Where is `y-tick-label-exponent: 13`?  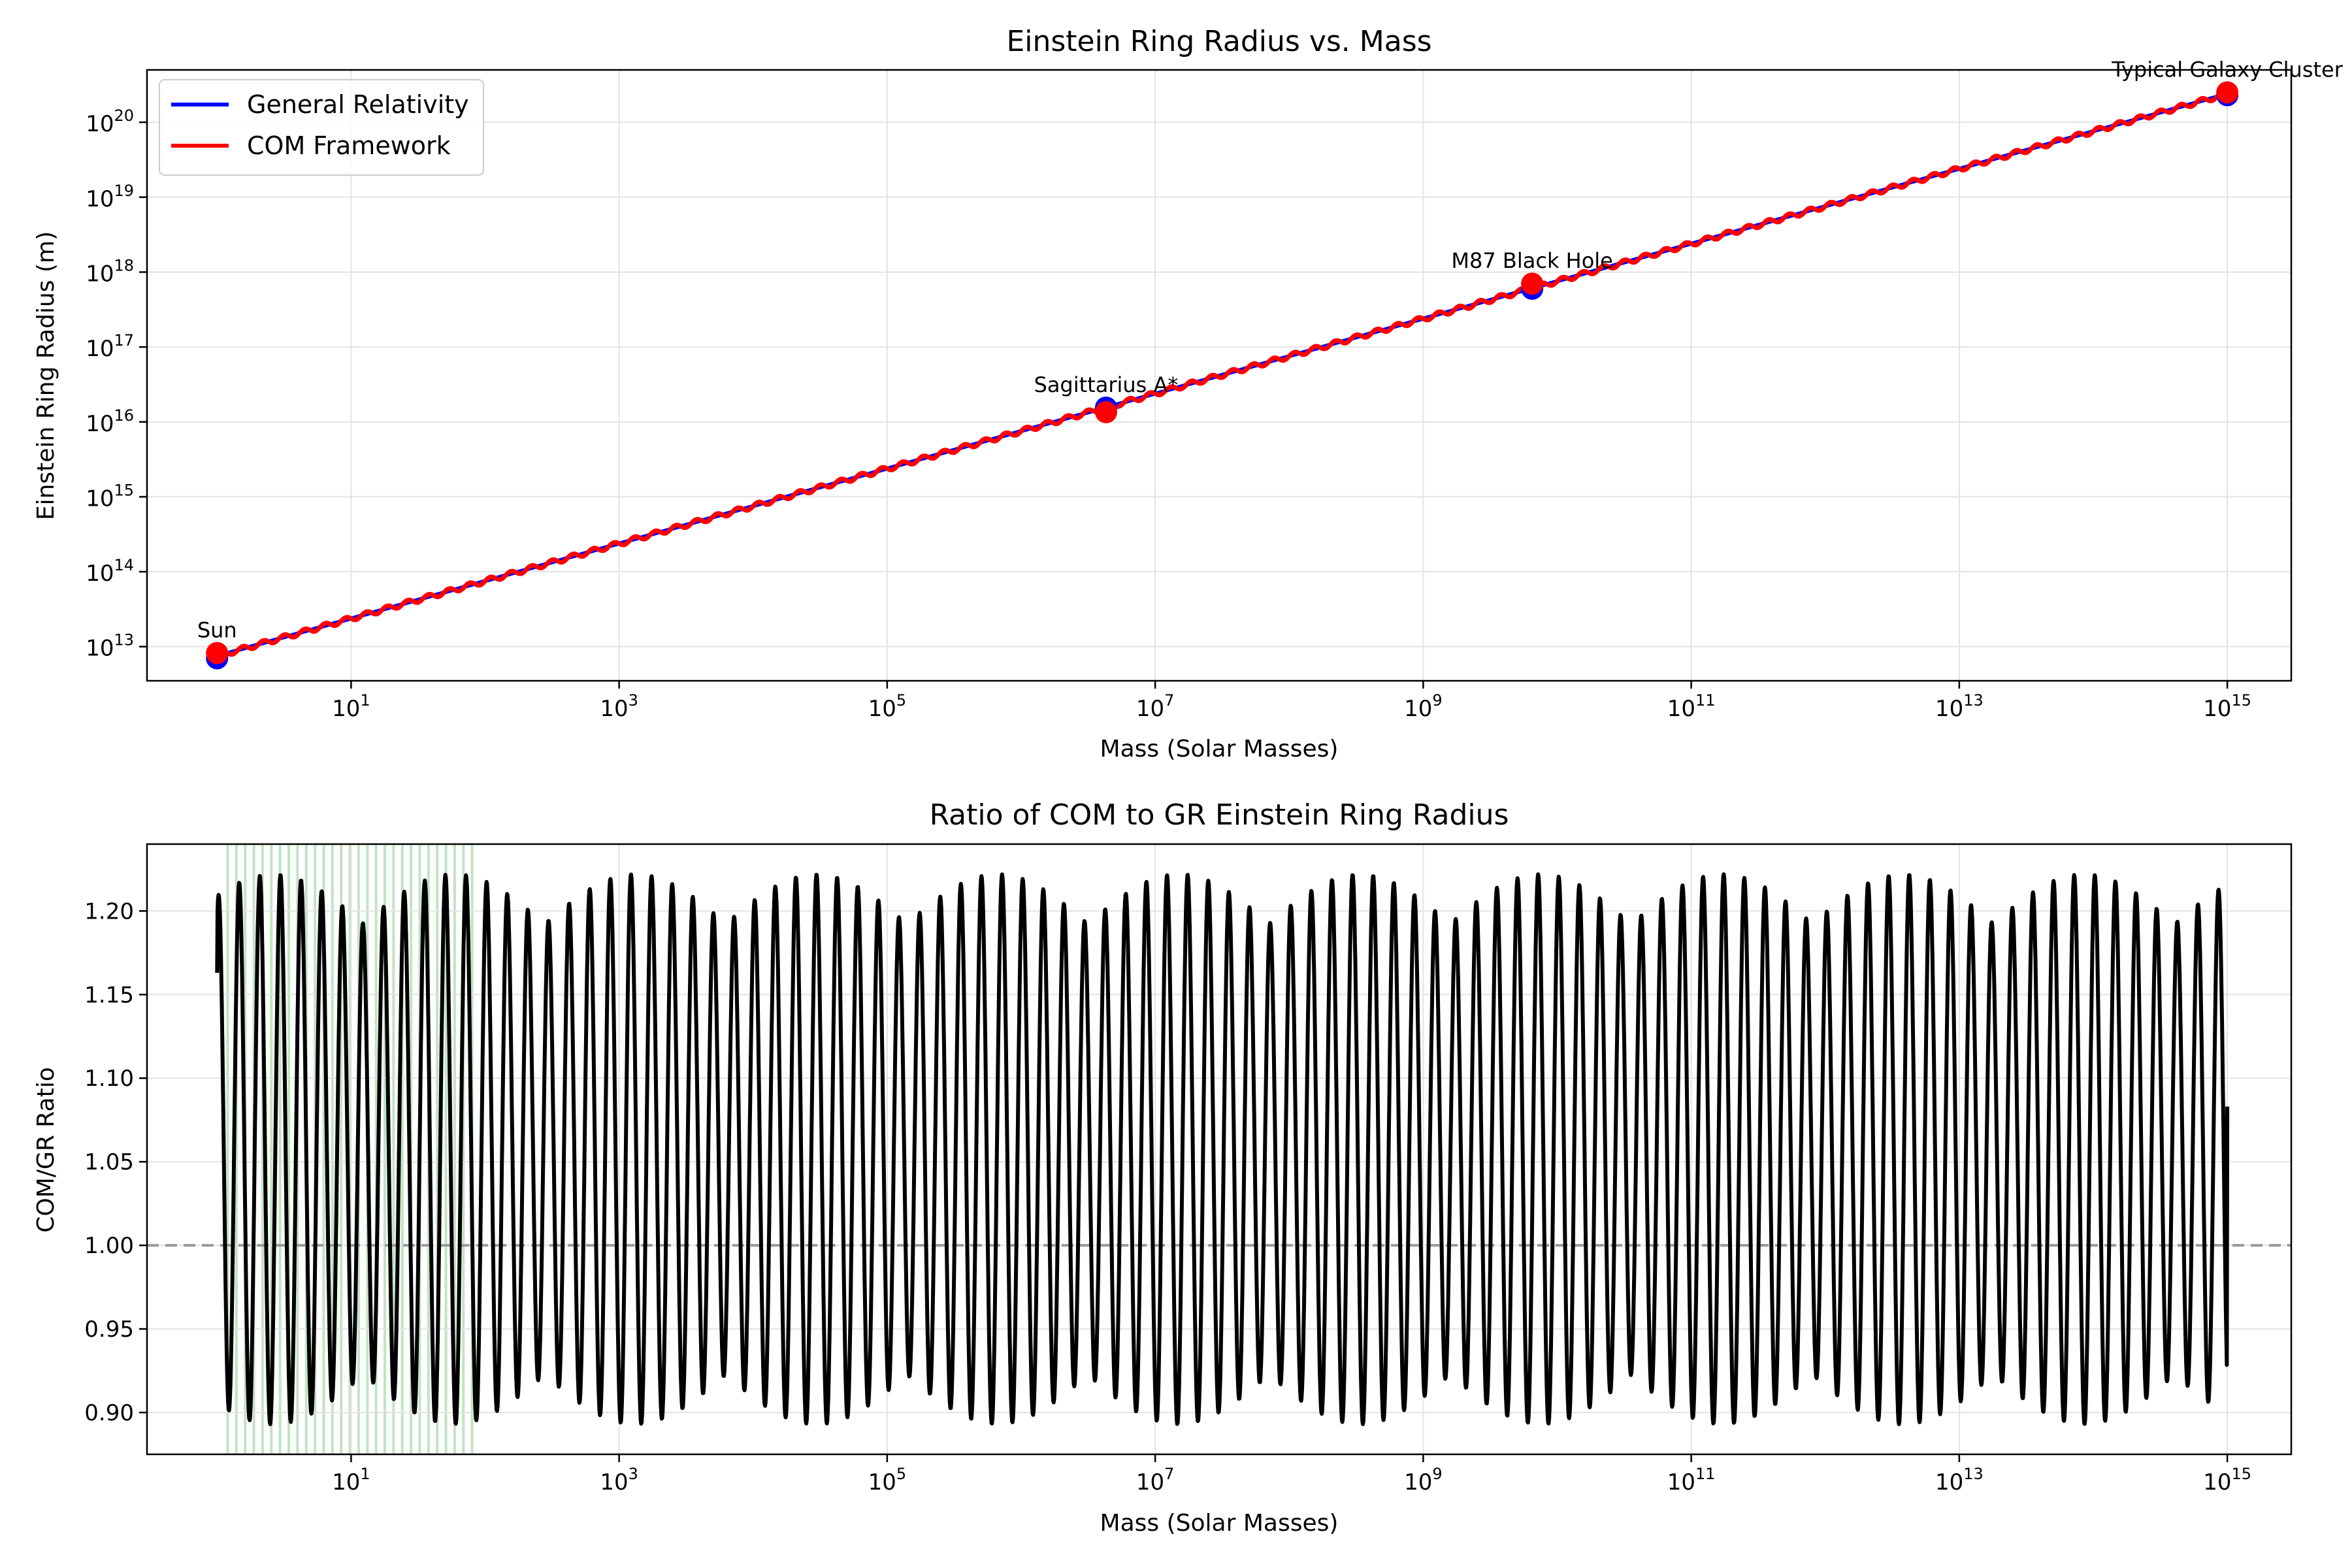
y-tick-label-exponent: 13 is located at coordinates (124, 640).